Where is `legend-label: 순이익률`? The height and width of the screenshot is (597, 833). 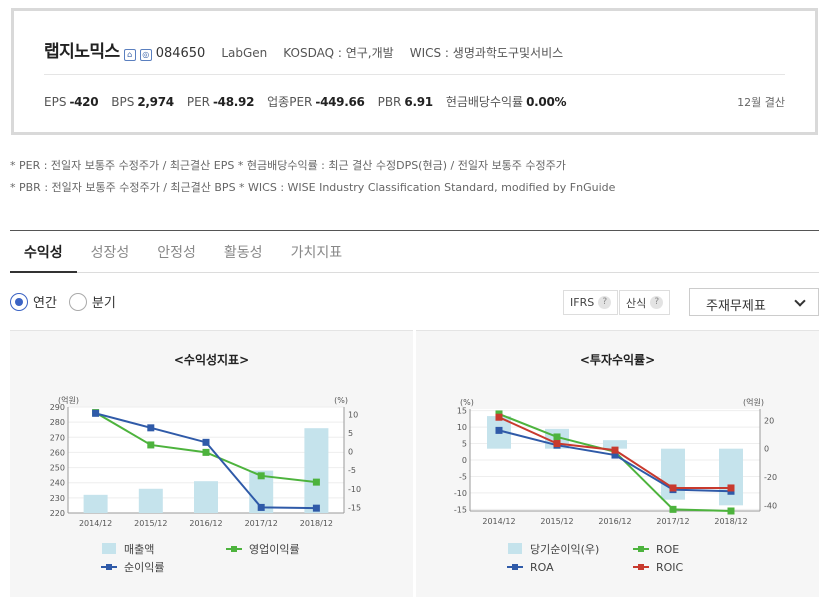 legend-label: 순이익률 is located at coordinates (144, 567).